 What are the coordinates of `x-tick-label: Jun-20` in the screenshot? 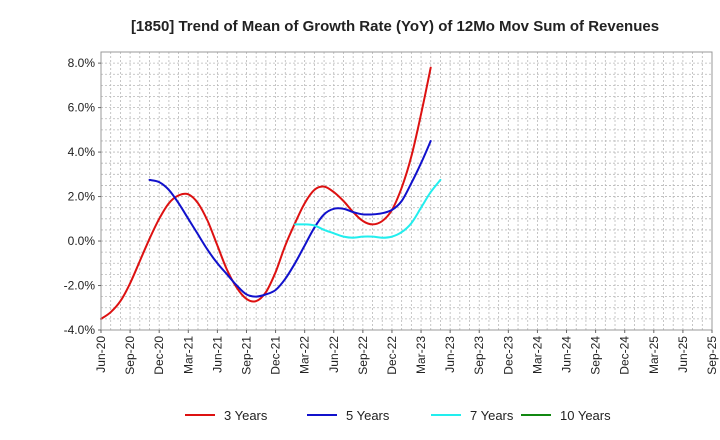 It's located at (101, 354).